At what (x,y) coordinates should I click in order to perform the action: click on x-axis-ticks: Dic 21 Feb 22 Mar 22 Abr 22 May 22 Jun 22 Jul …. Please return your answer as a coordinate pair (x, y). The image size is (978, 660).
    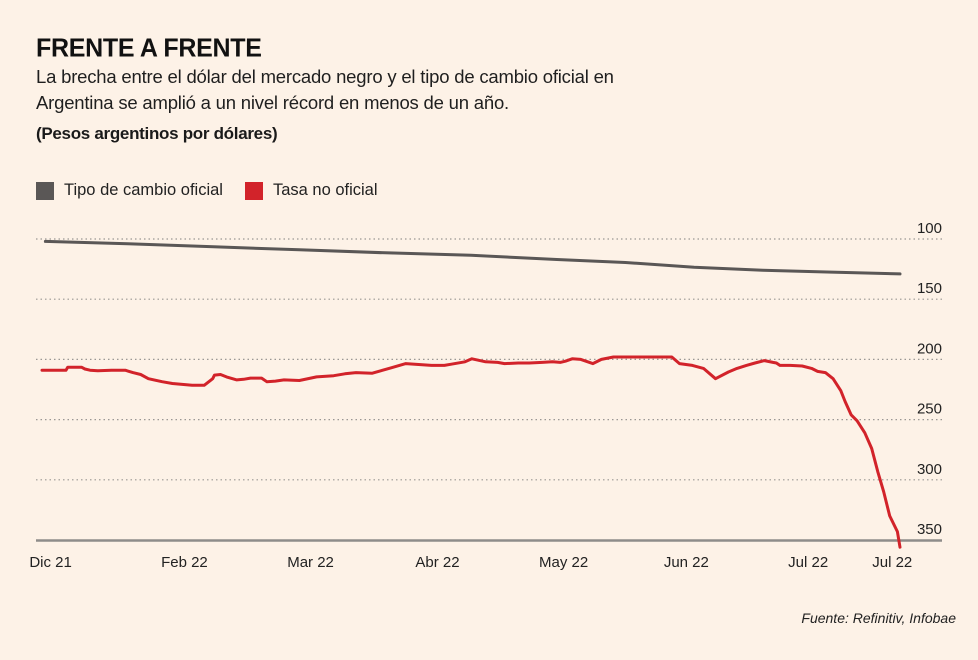
    Looking at the image, I should click on (470, 562).